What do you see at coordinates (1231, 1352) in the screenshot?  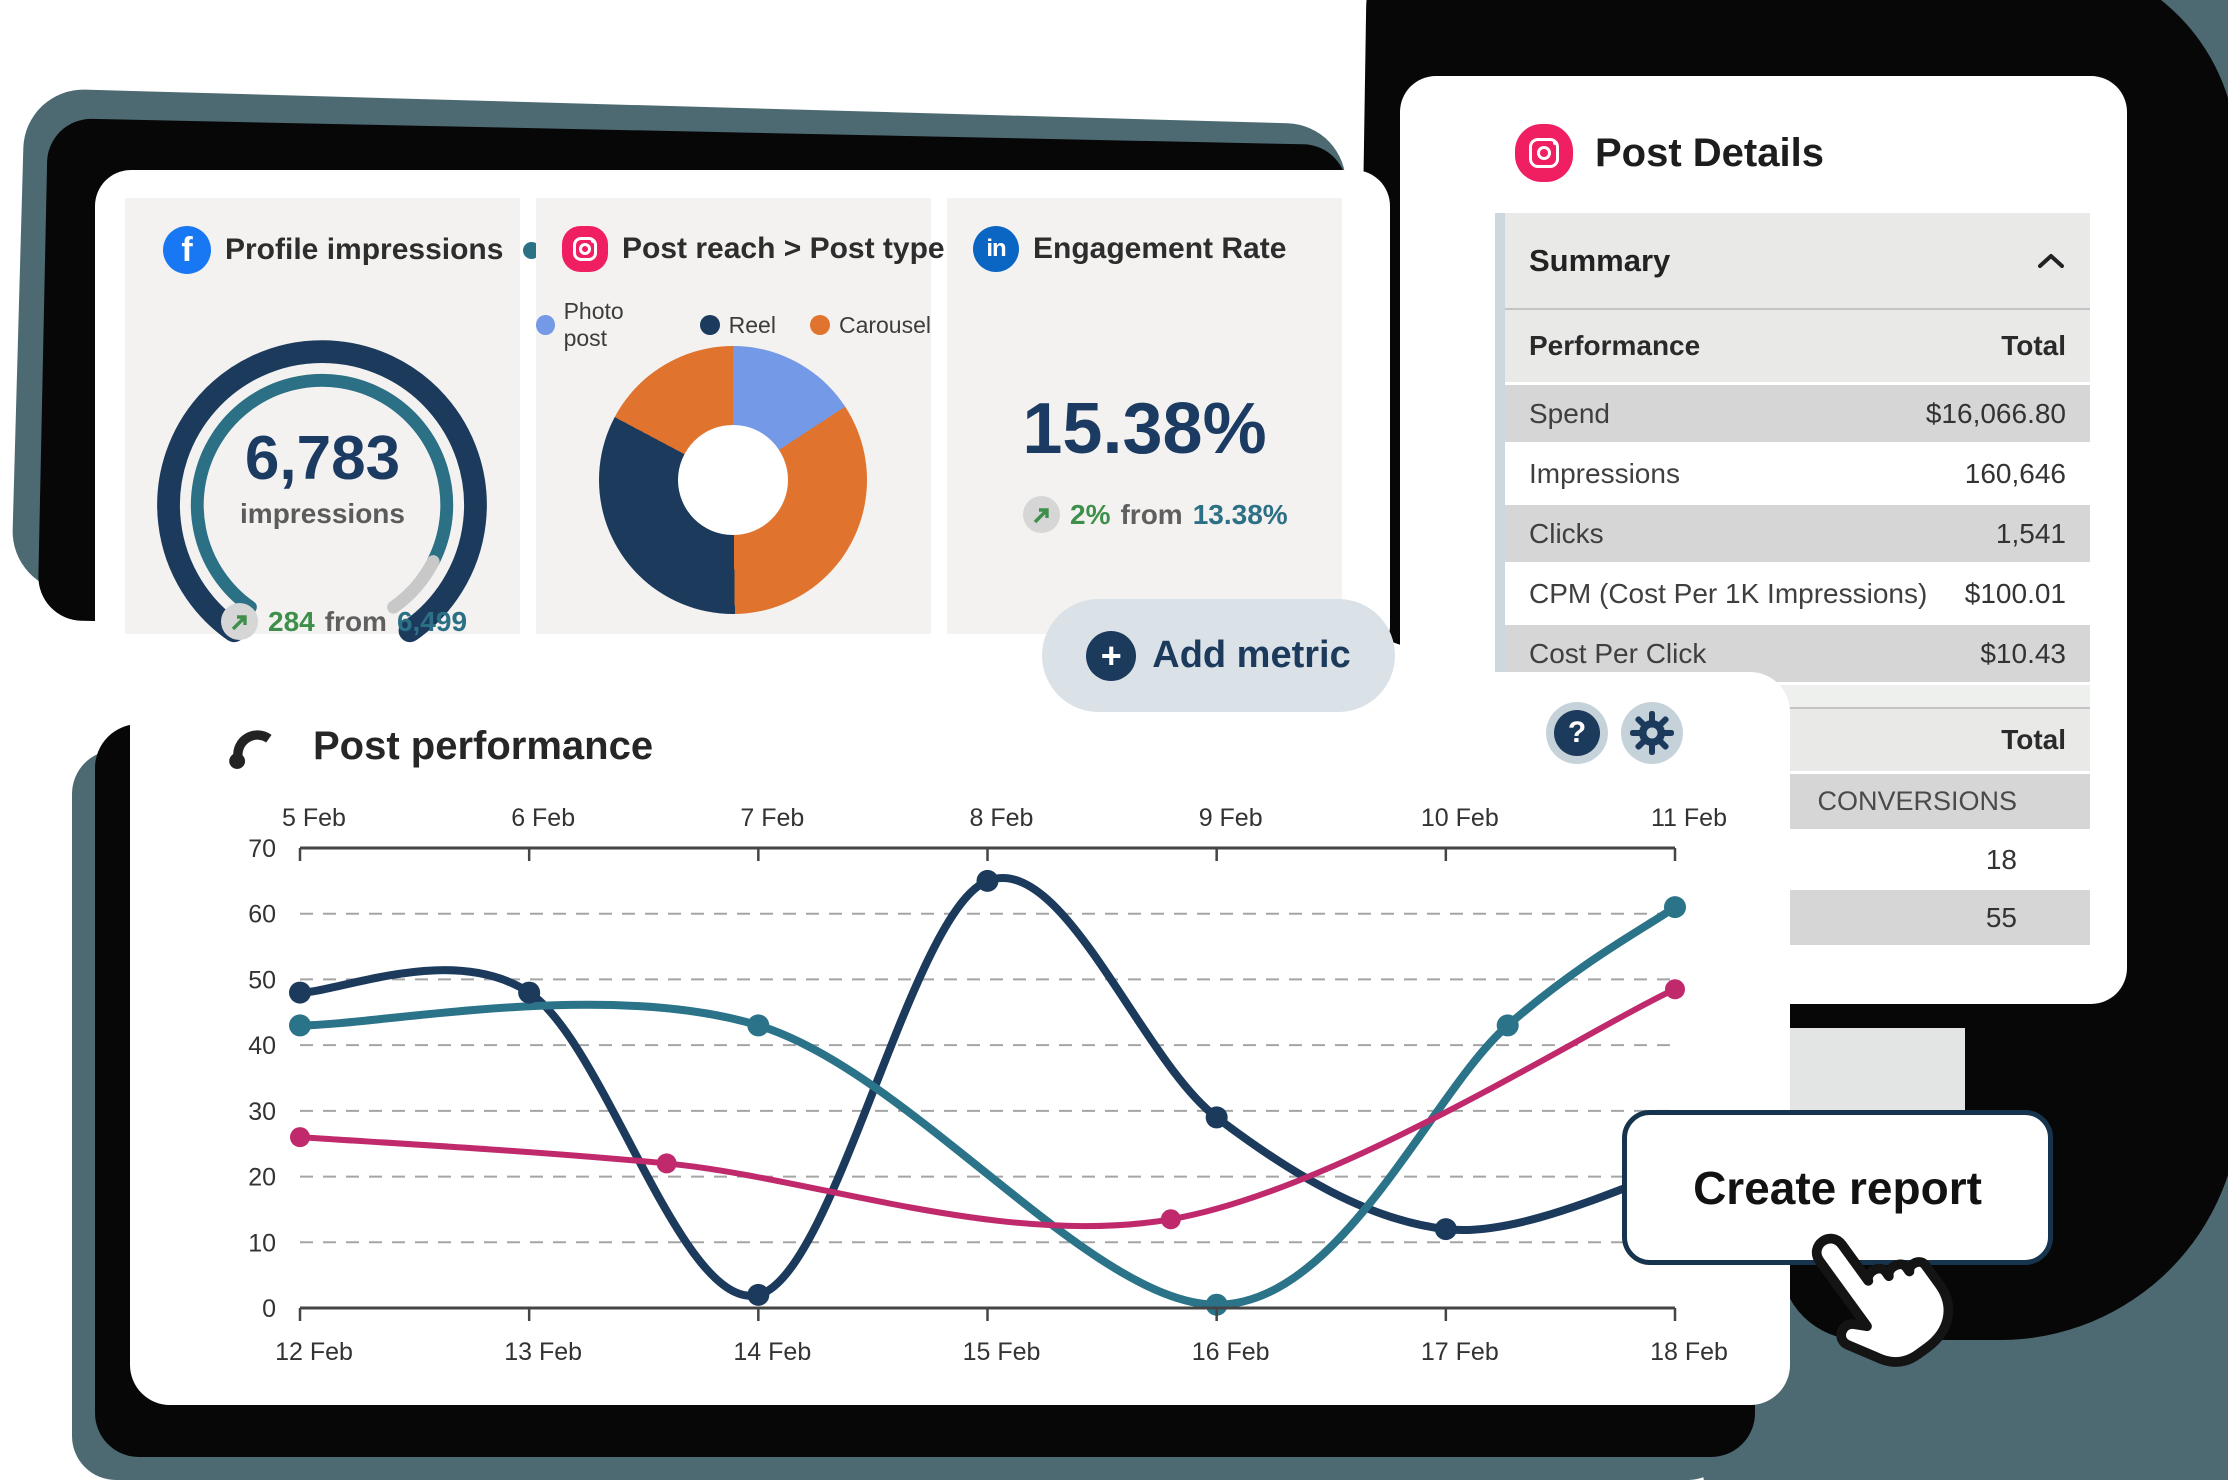 I see `x-axis-bottom-label: 16 Feb` at bounding box center [1231, 1352].